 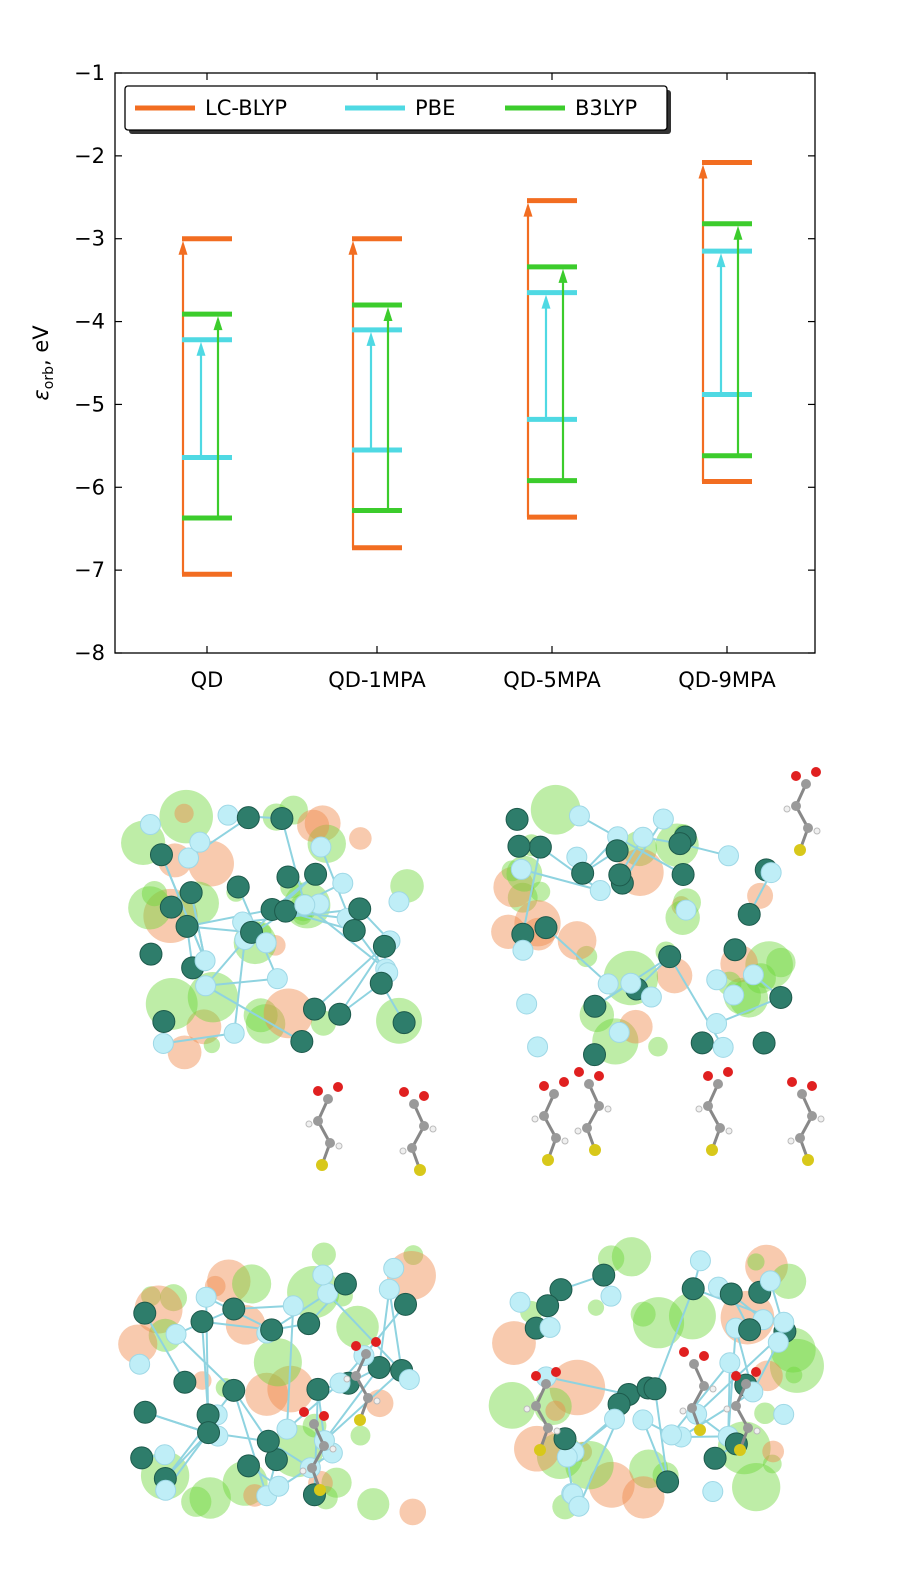 I want to click on transition-arrowhead, so click(x=546, y=301).